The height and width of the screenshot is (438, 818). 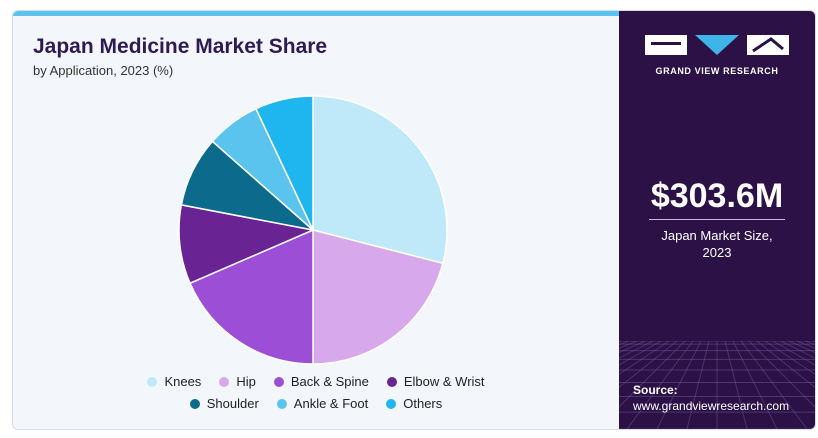 I want to click on legend-row: Knees Hip Back & Spine Elbow & Wrist, so click(x=316, y=381).